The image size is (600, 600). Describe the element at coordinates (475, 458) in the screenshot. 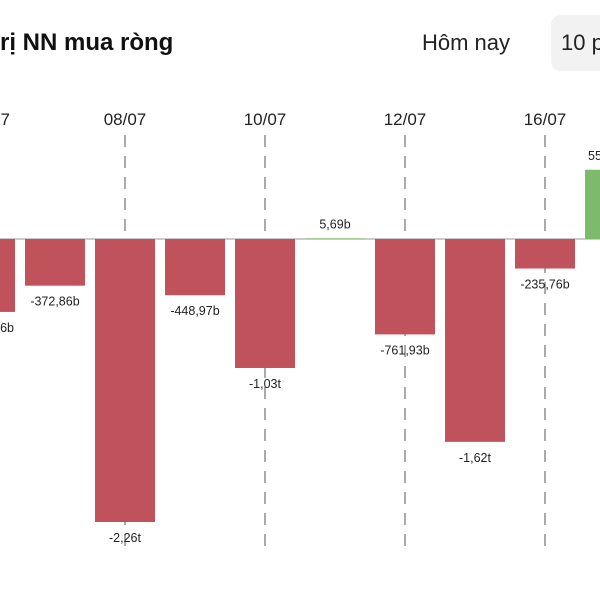

I see `value-label: -1,62t` at that location.